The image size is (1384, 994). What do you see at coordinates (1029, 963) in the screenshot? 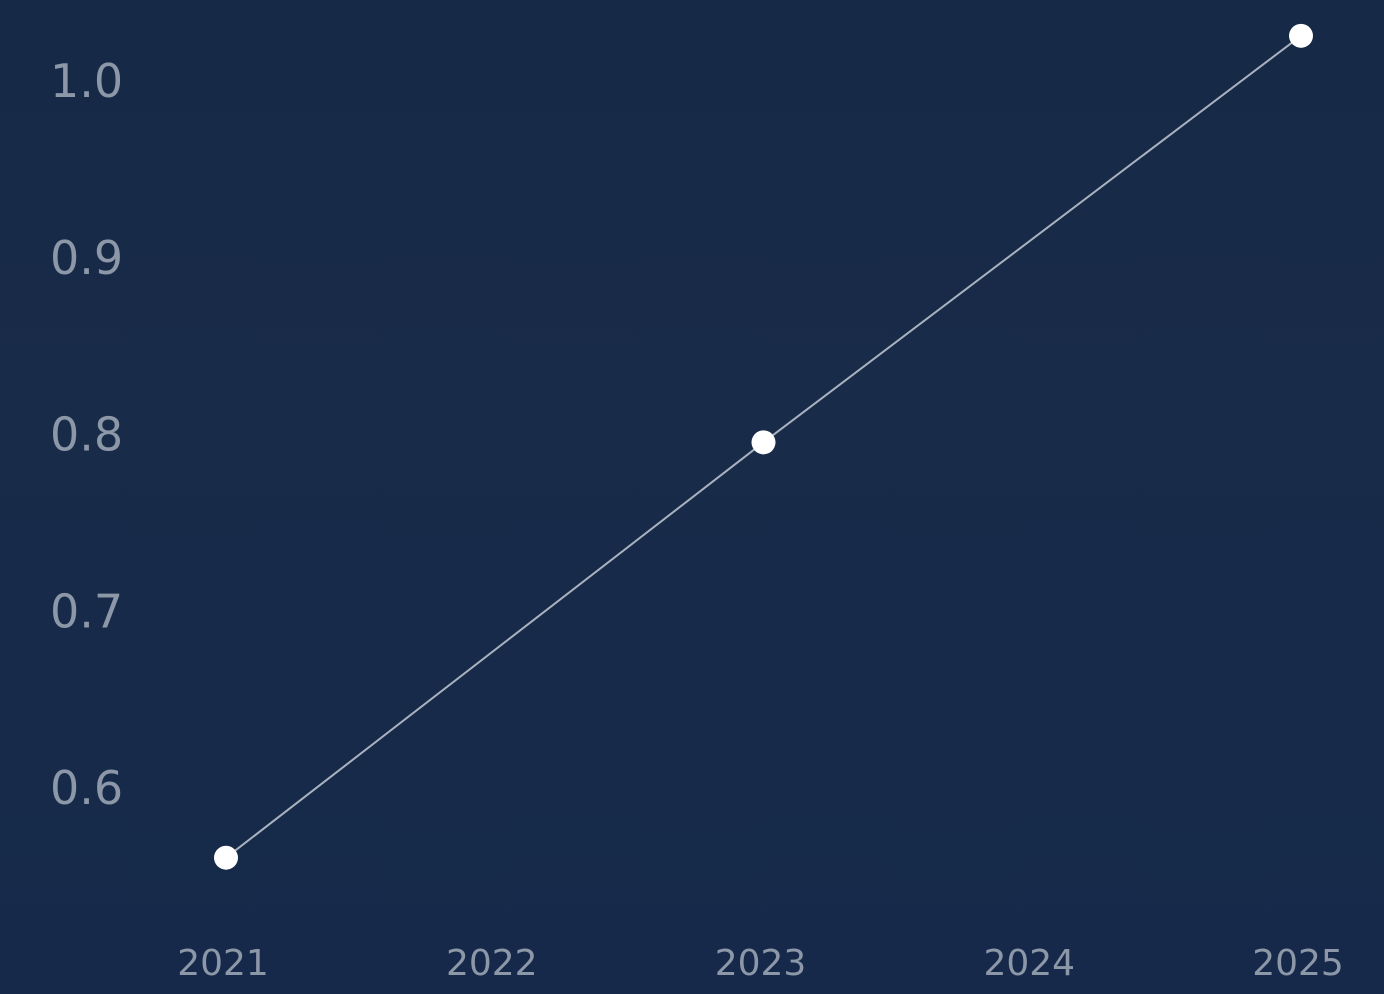
I see `x-tick-label: 2024` at bounding box center [1029, 963].